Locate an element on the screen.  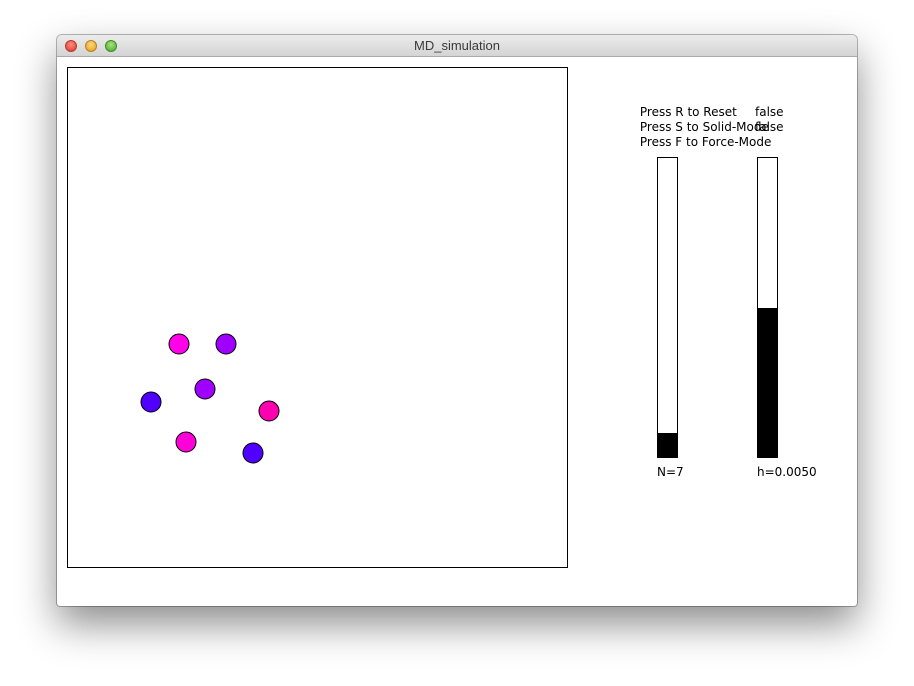
particle-count-label: N=7 is located at coordinates (670, 472).